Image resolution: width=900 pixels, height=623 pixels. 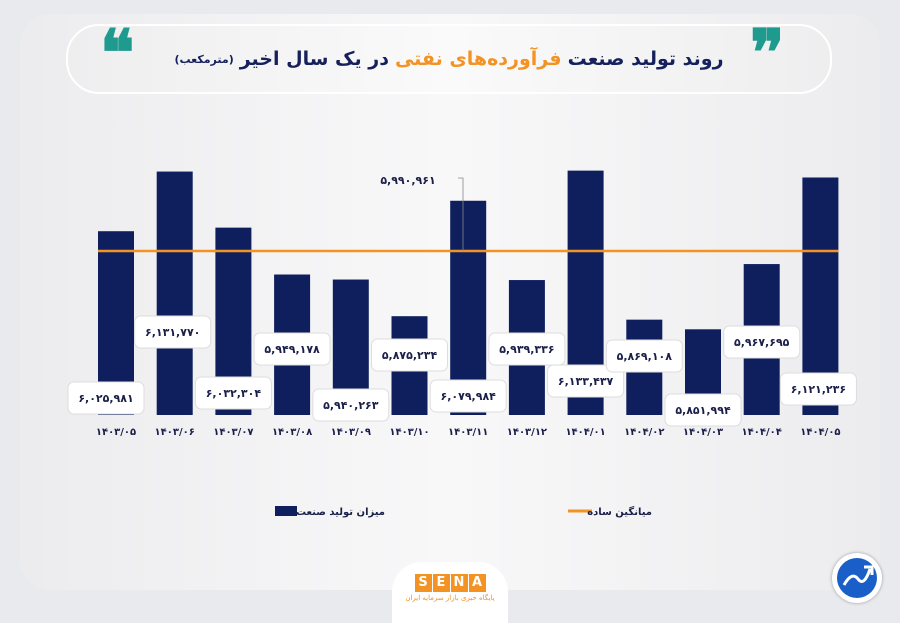 I want to click on value-label: ۵,۸۵۱,۹۹۴, so click(x=703, y=410).